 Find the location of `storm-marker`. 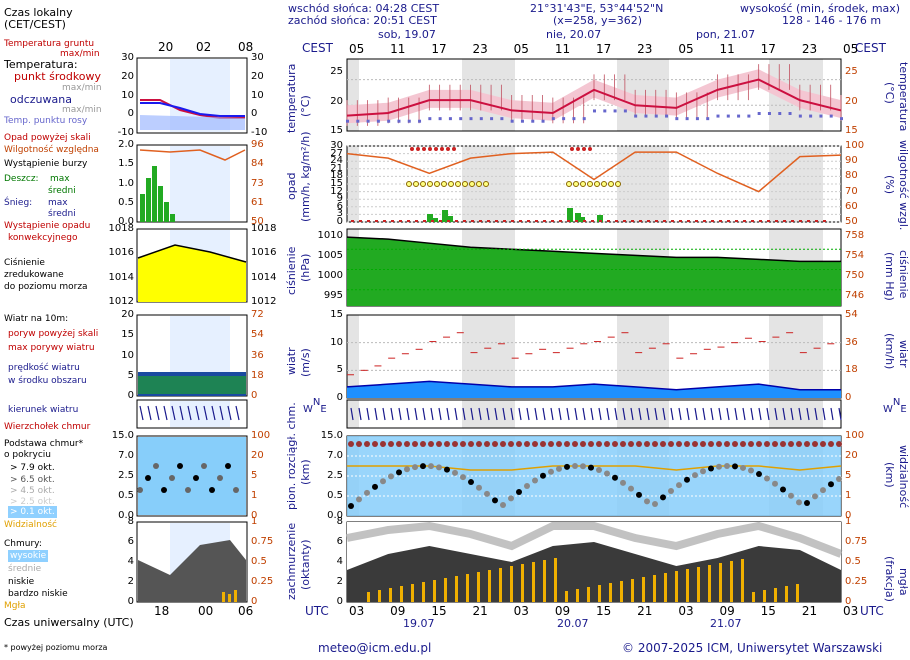

storm-marker is located at coordinates (576, 184).